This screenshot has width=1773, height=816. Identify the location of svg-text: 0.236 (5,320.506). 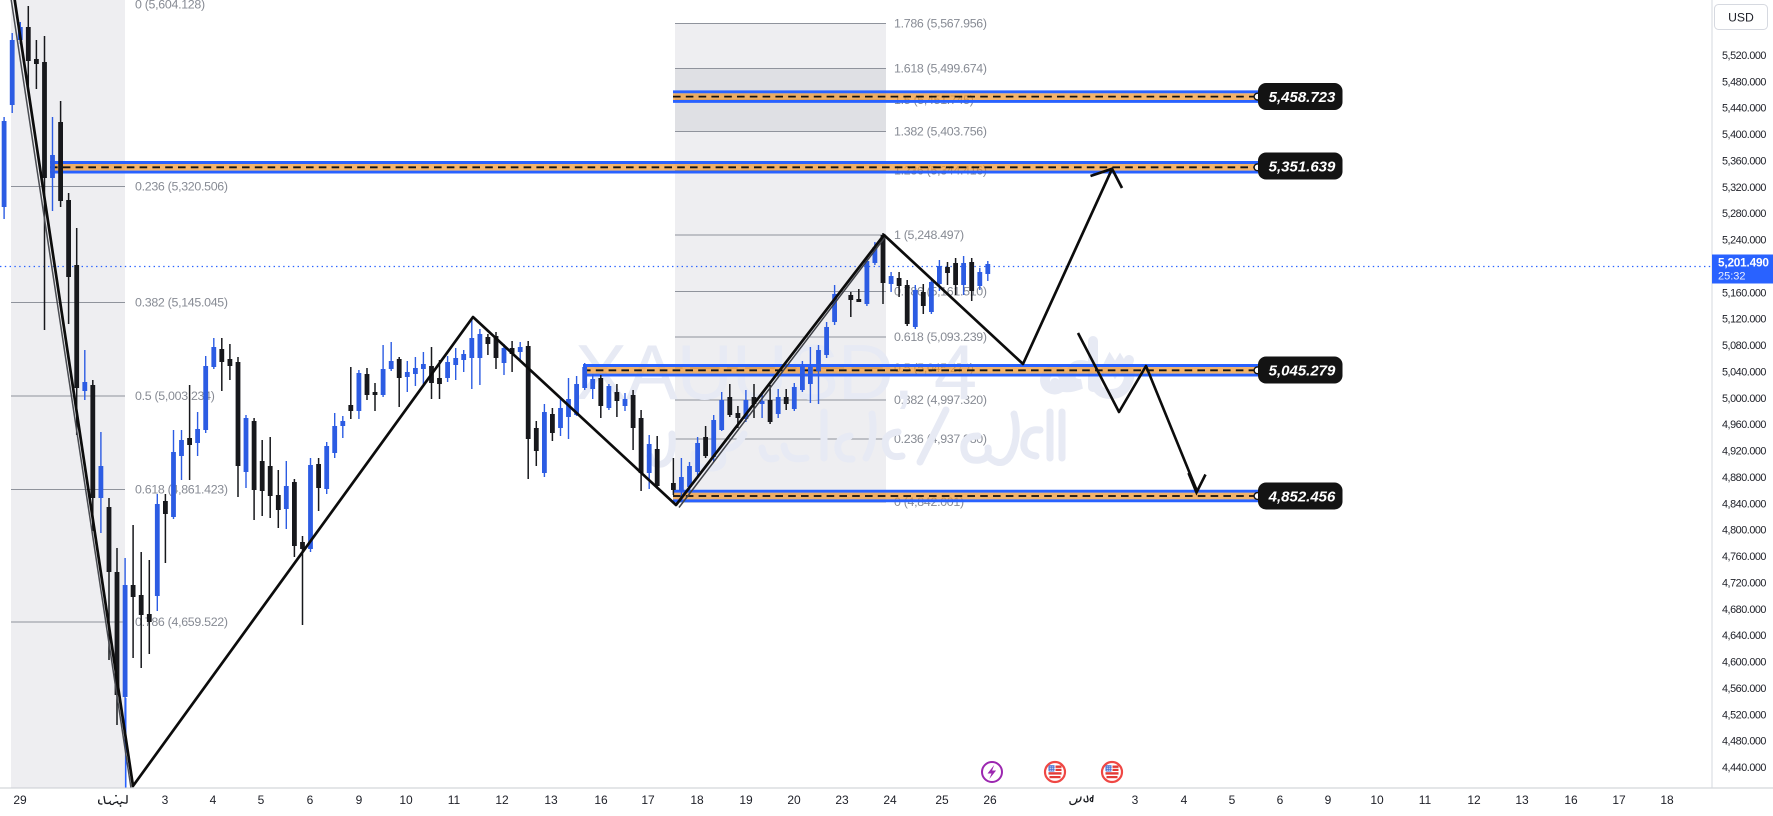
(181, 187).